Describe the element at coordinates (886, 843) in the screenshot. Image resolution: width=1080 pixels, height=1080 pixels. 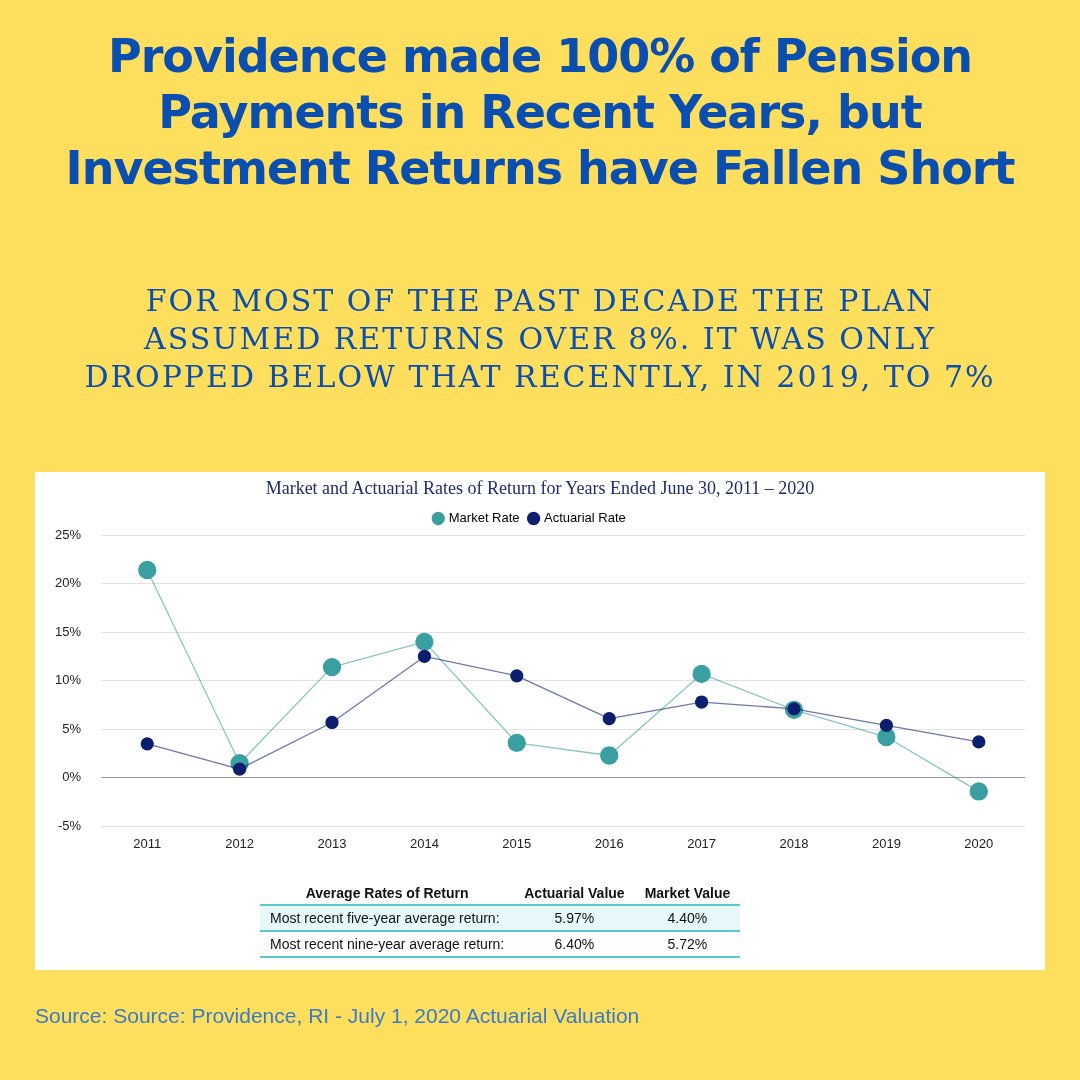
I see `x-tick-label: 2019` at that location.